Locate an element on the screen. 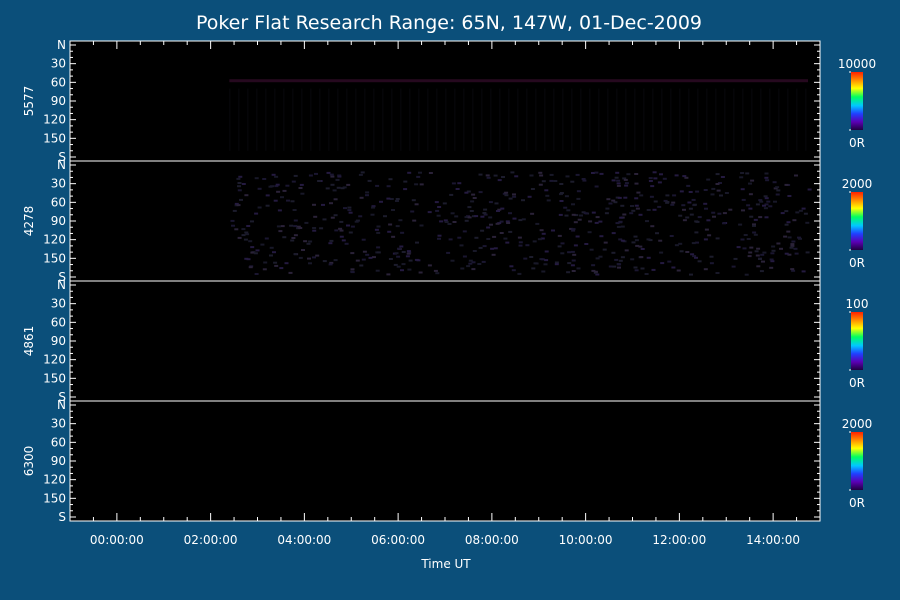  wavelength-label: 4278 is located at coordinates (29, 221).